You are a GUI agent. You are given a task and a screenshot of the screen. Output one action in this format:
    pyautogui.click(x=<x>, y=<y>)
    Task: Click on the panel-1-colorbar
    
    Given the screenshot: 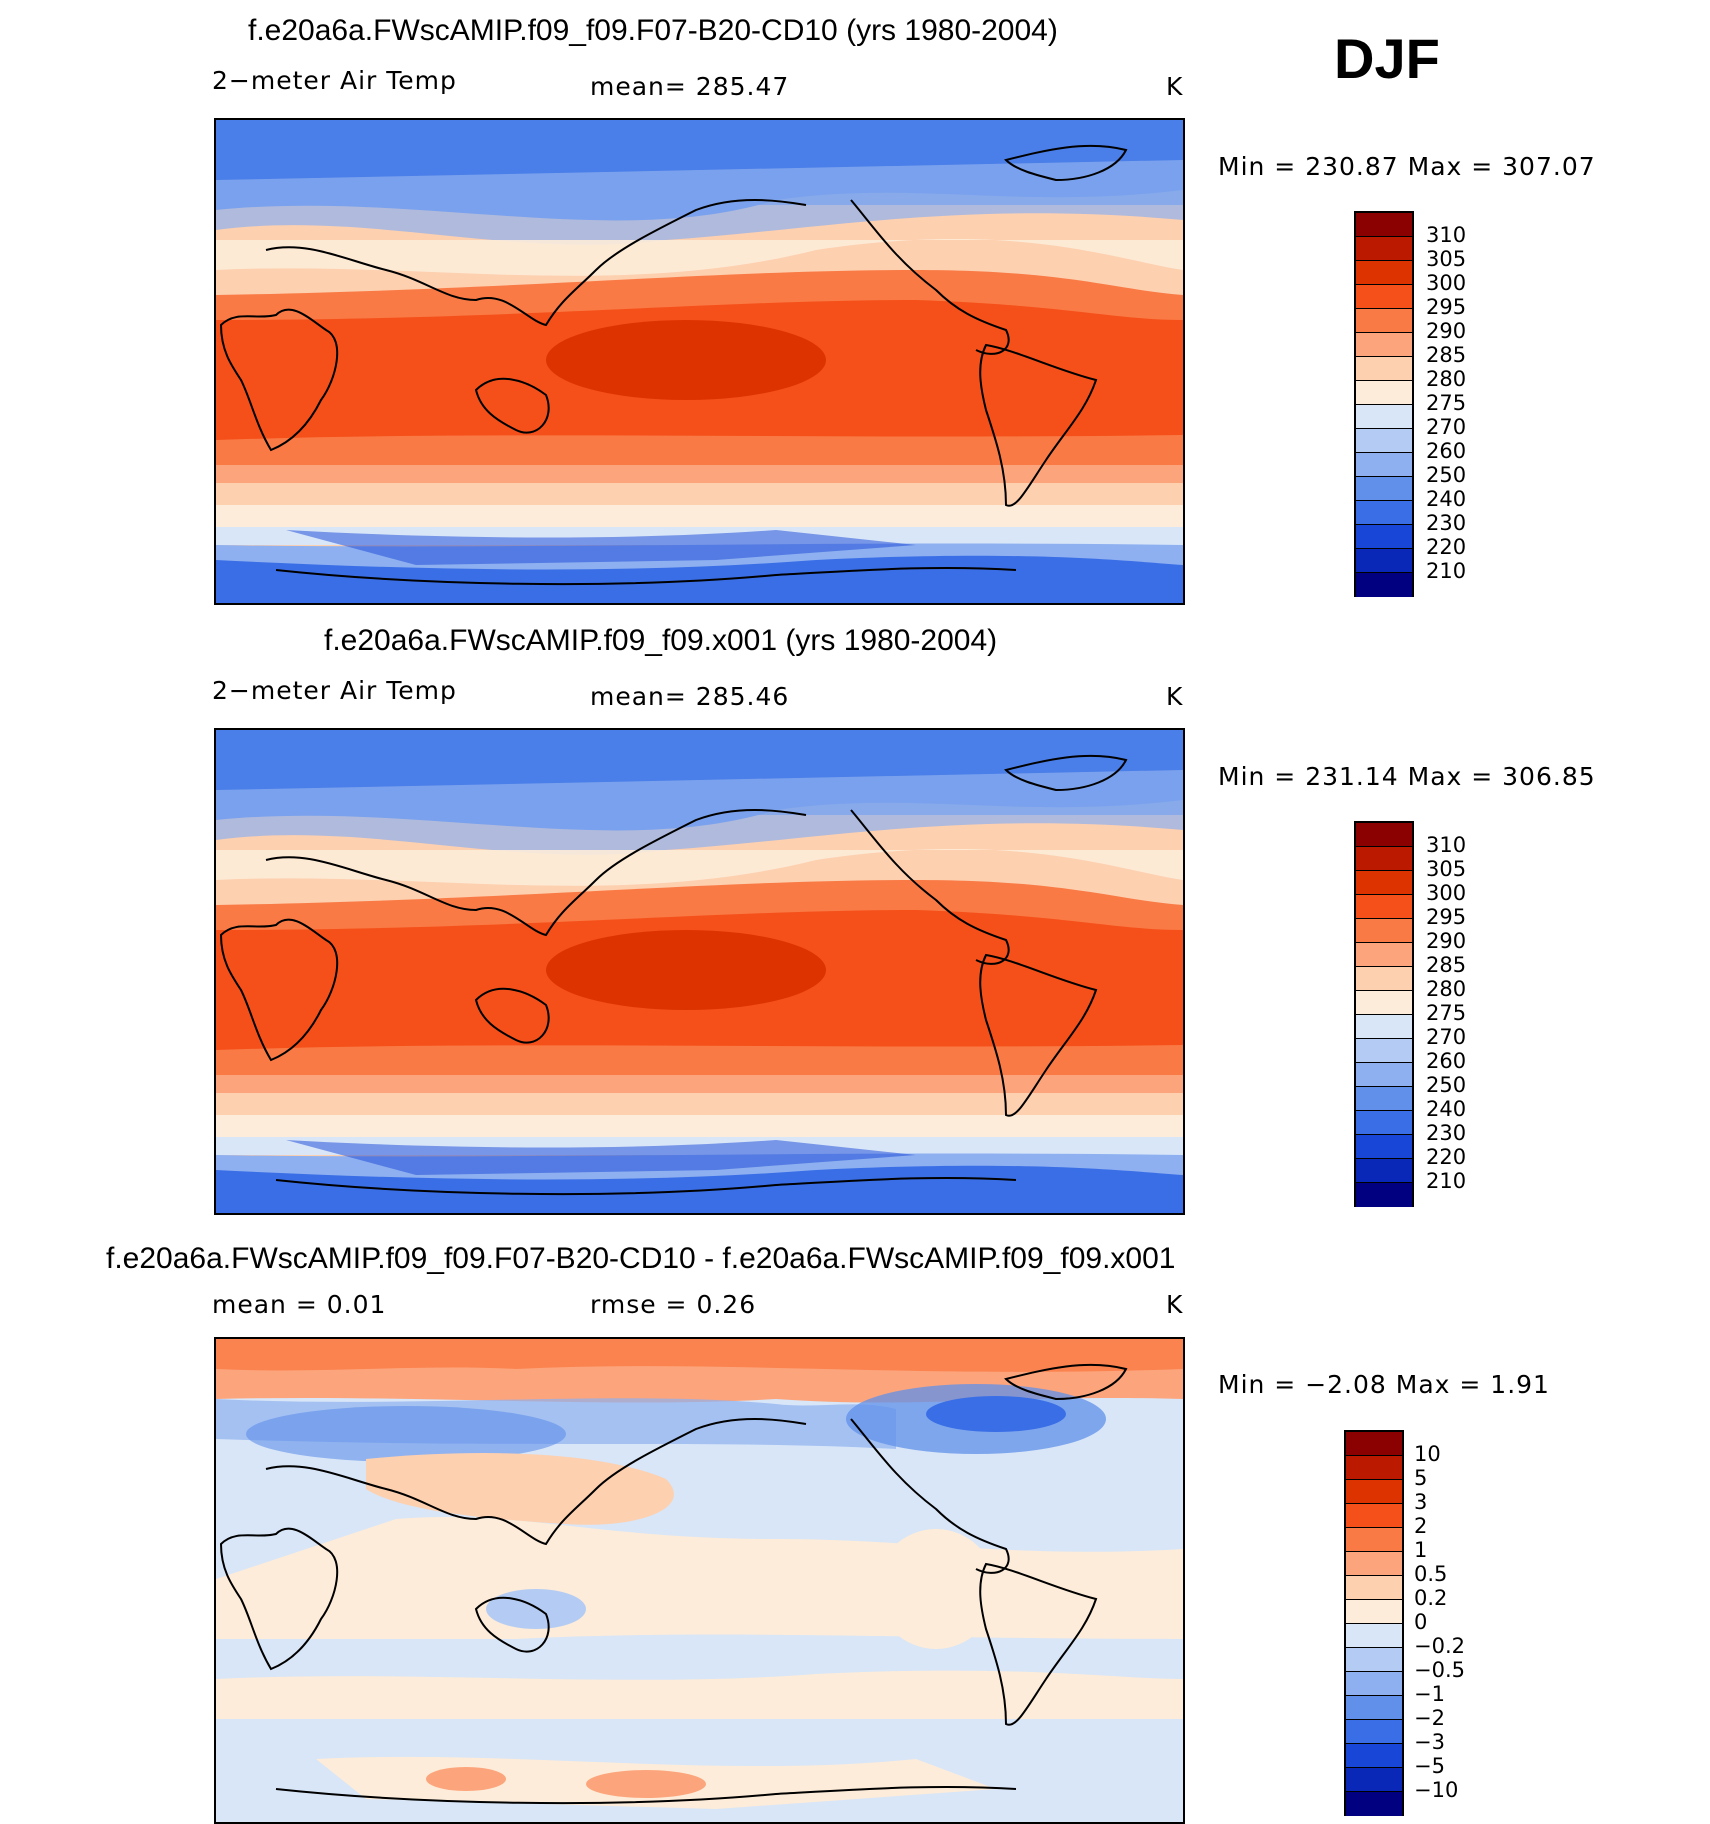 What is the action you would take?
    pyautogui.click(x=1384, y=404)
    